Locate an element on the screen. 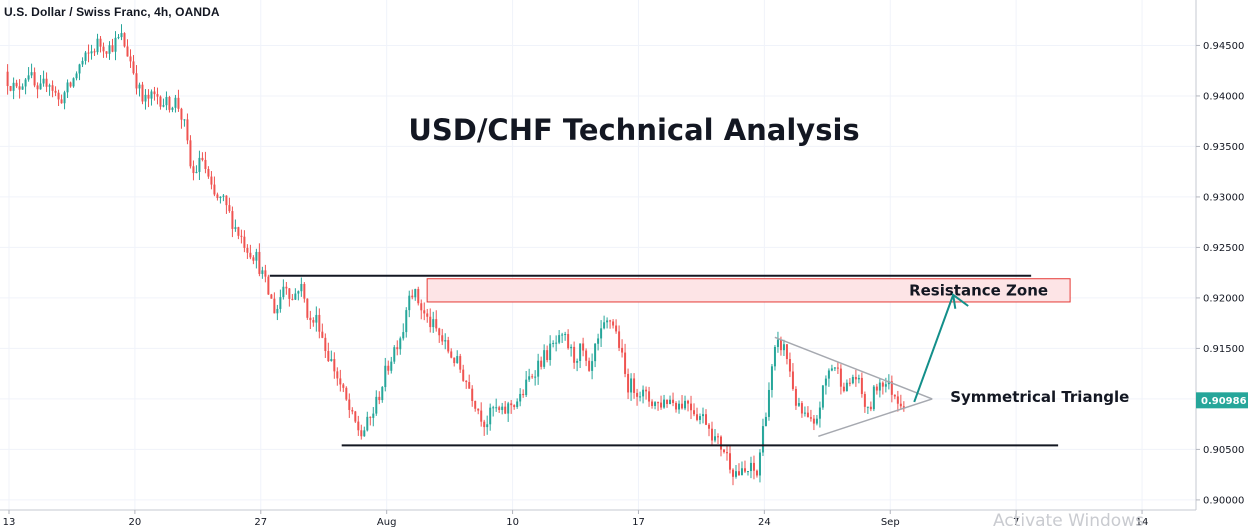 This screenshot has width=1248, height=531. breakout-arrow is located at coordinates (941, 347).